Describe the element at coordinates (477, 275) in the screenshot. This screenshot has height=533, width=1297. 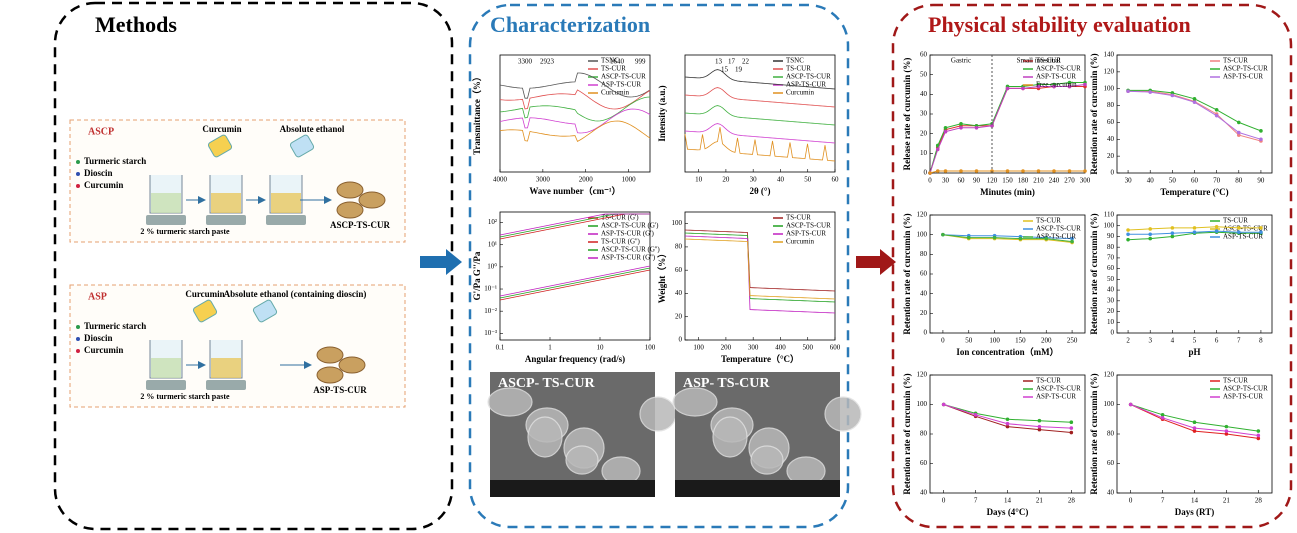
I see `y-axis-label: G'/Pa G''/Pa` at that location.